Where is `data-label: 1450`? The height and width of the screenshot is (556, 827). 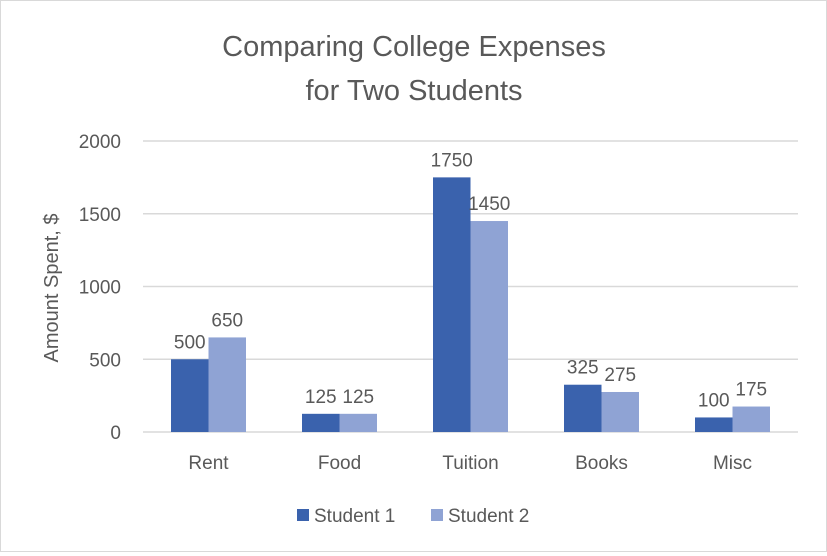
data-label: 1450 is located at coordinates (489, 204).